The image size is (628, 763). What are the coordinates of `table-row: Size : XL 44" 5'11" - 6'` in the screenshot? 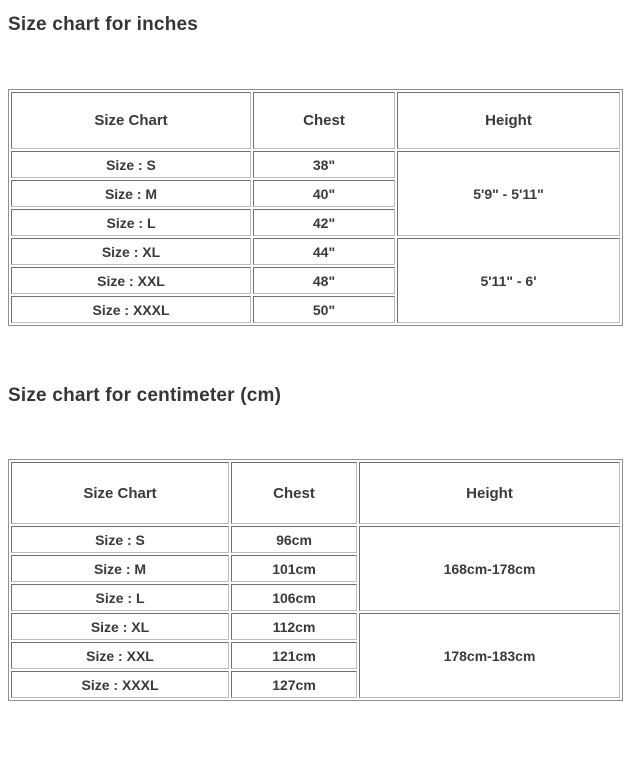 It's located at (315, 280).